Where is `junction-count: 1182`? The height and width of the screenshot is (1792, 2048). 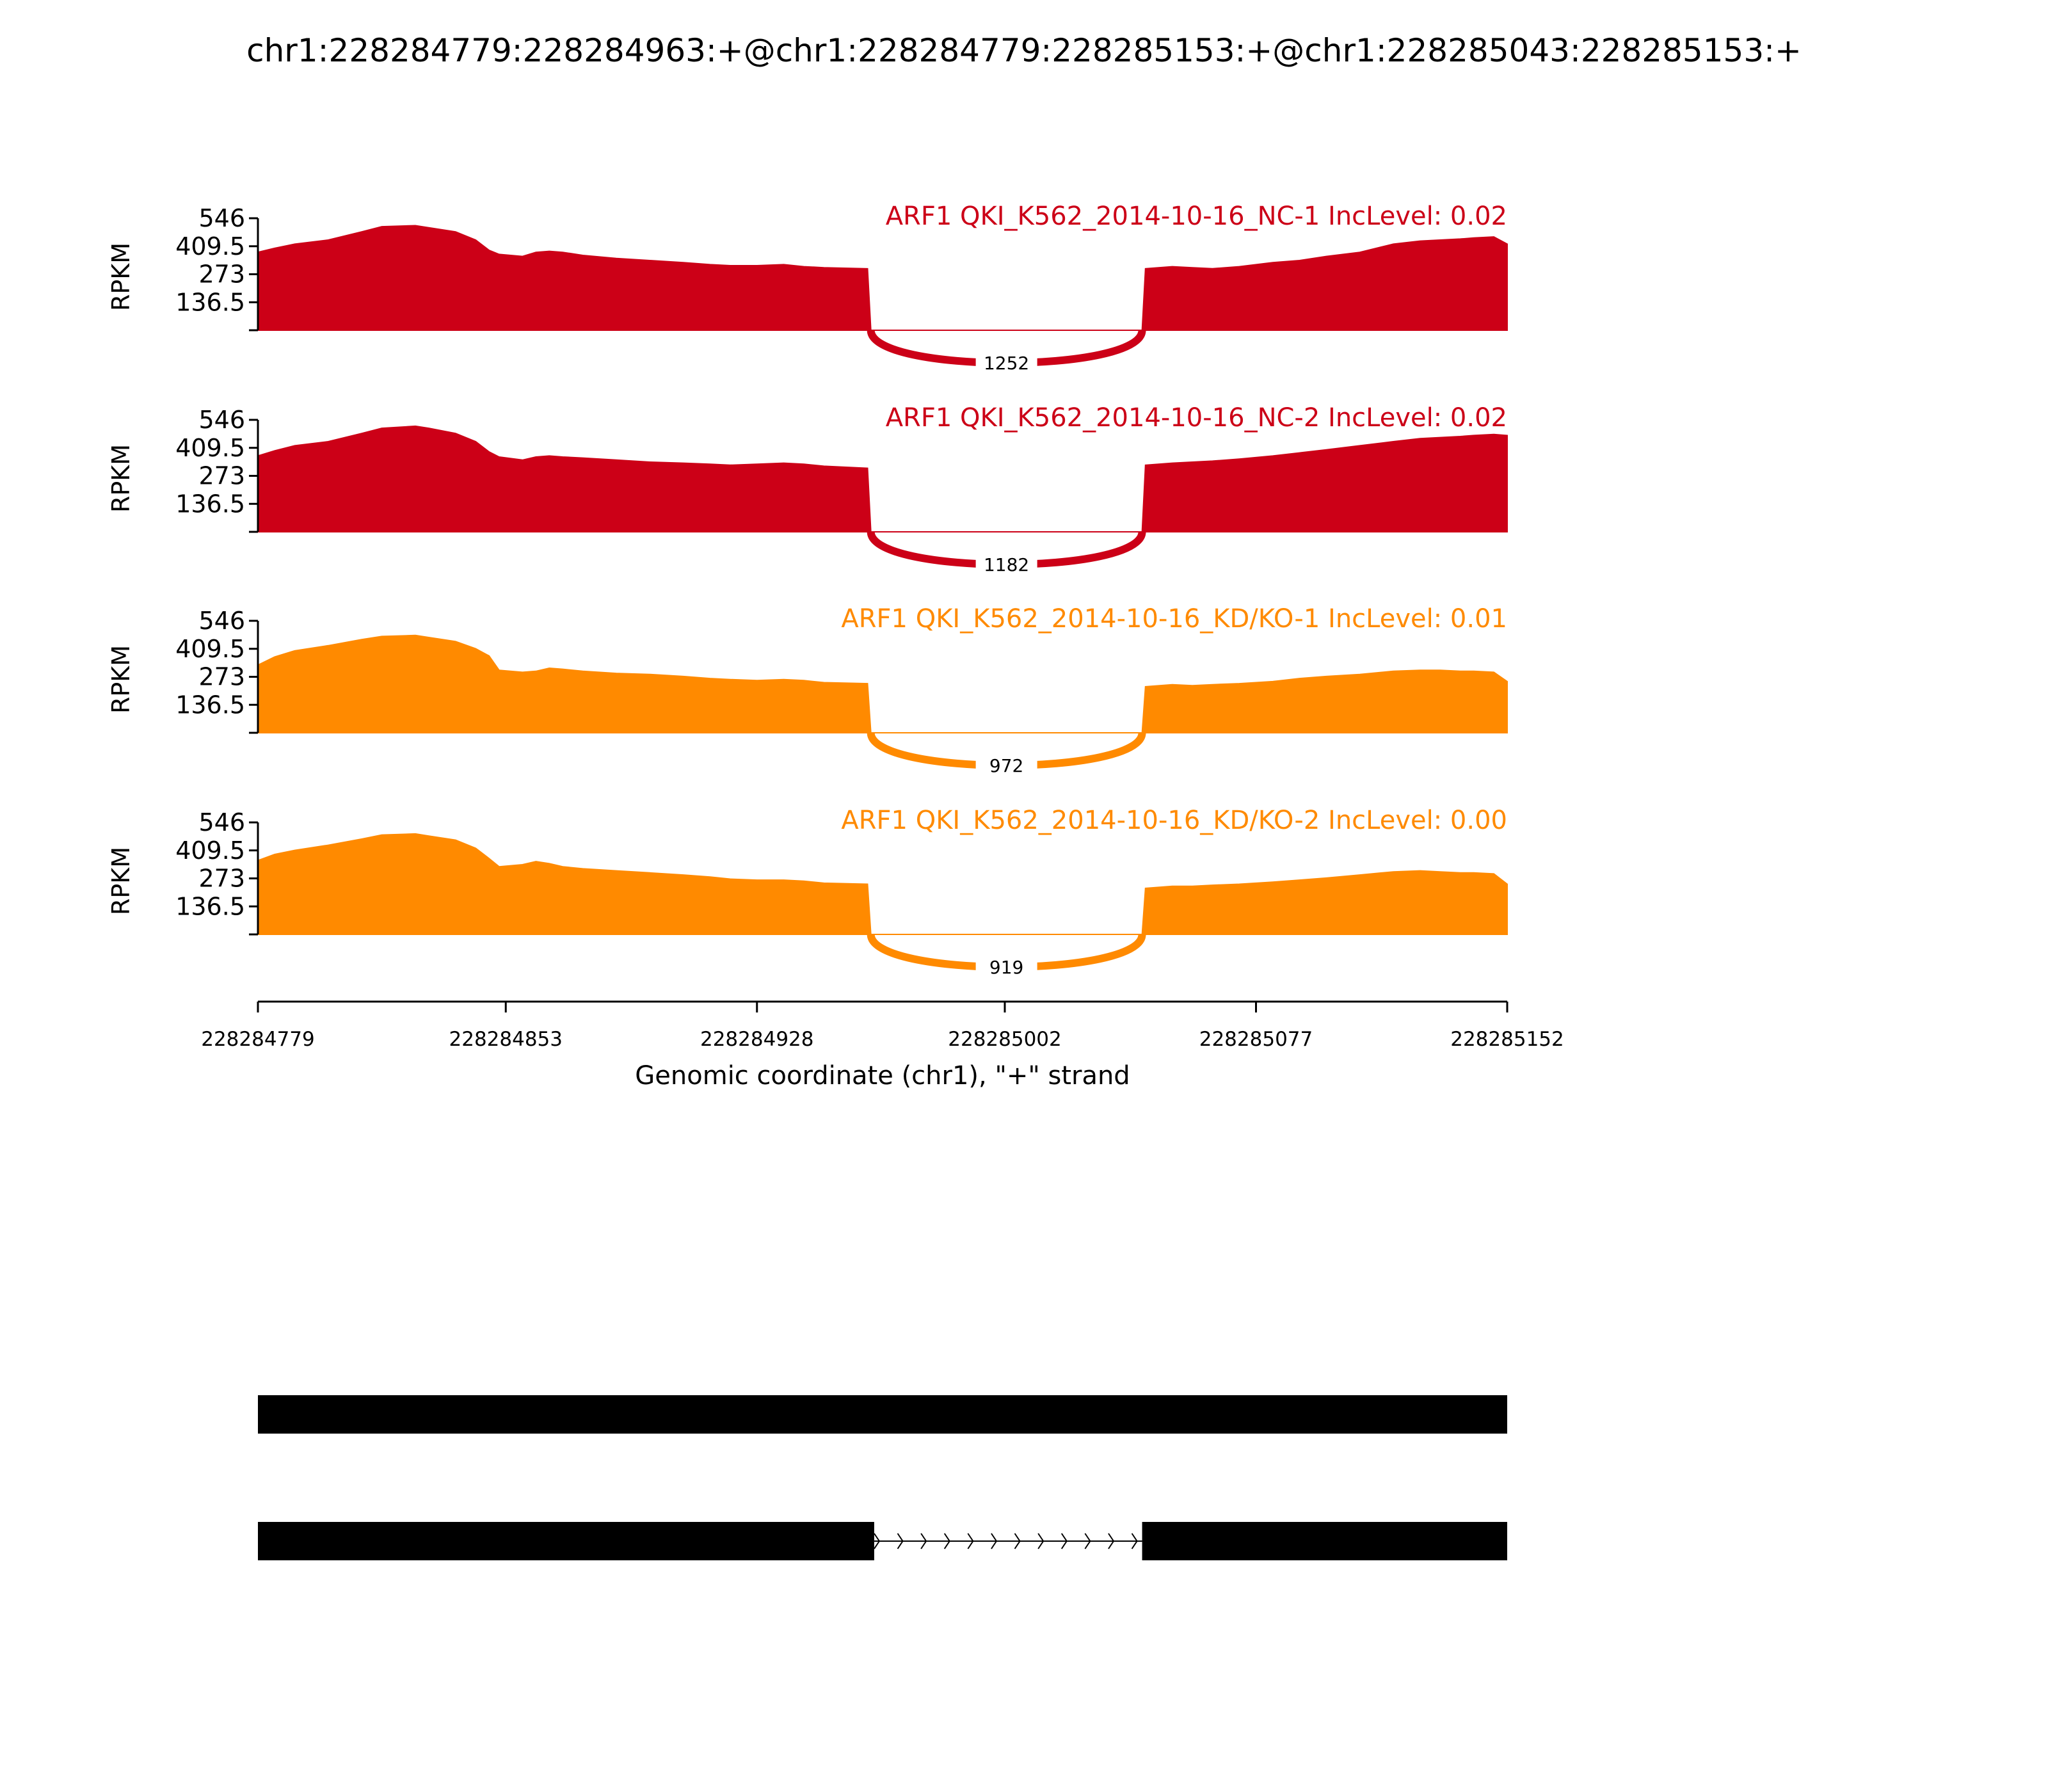 junction-count: 1182 is located at coordinates (1006, 564).